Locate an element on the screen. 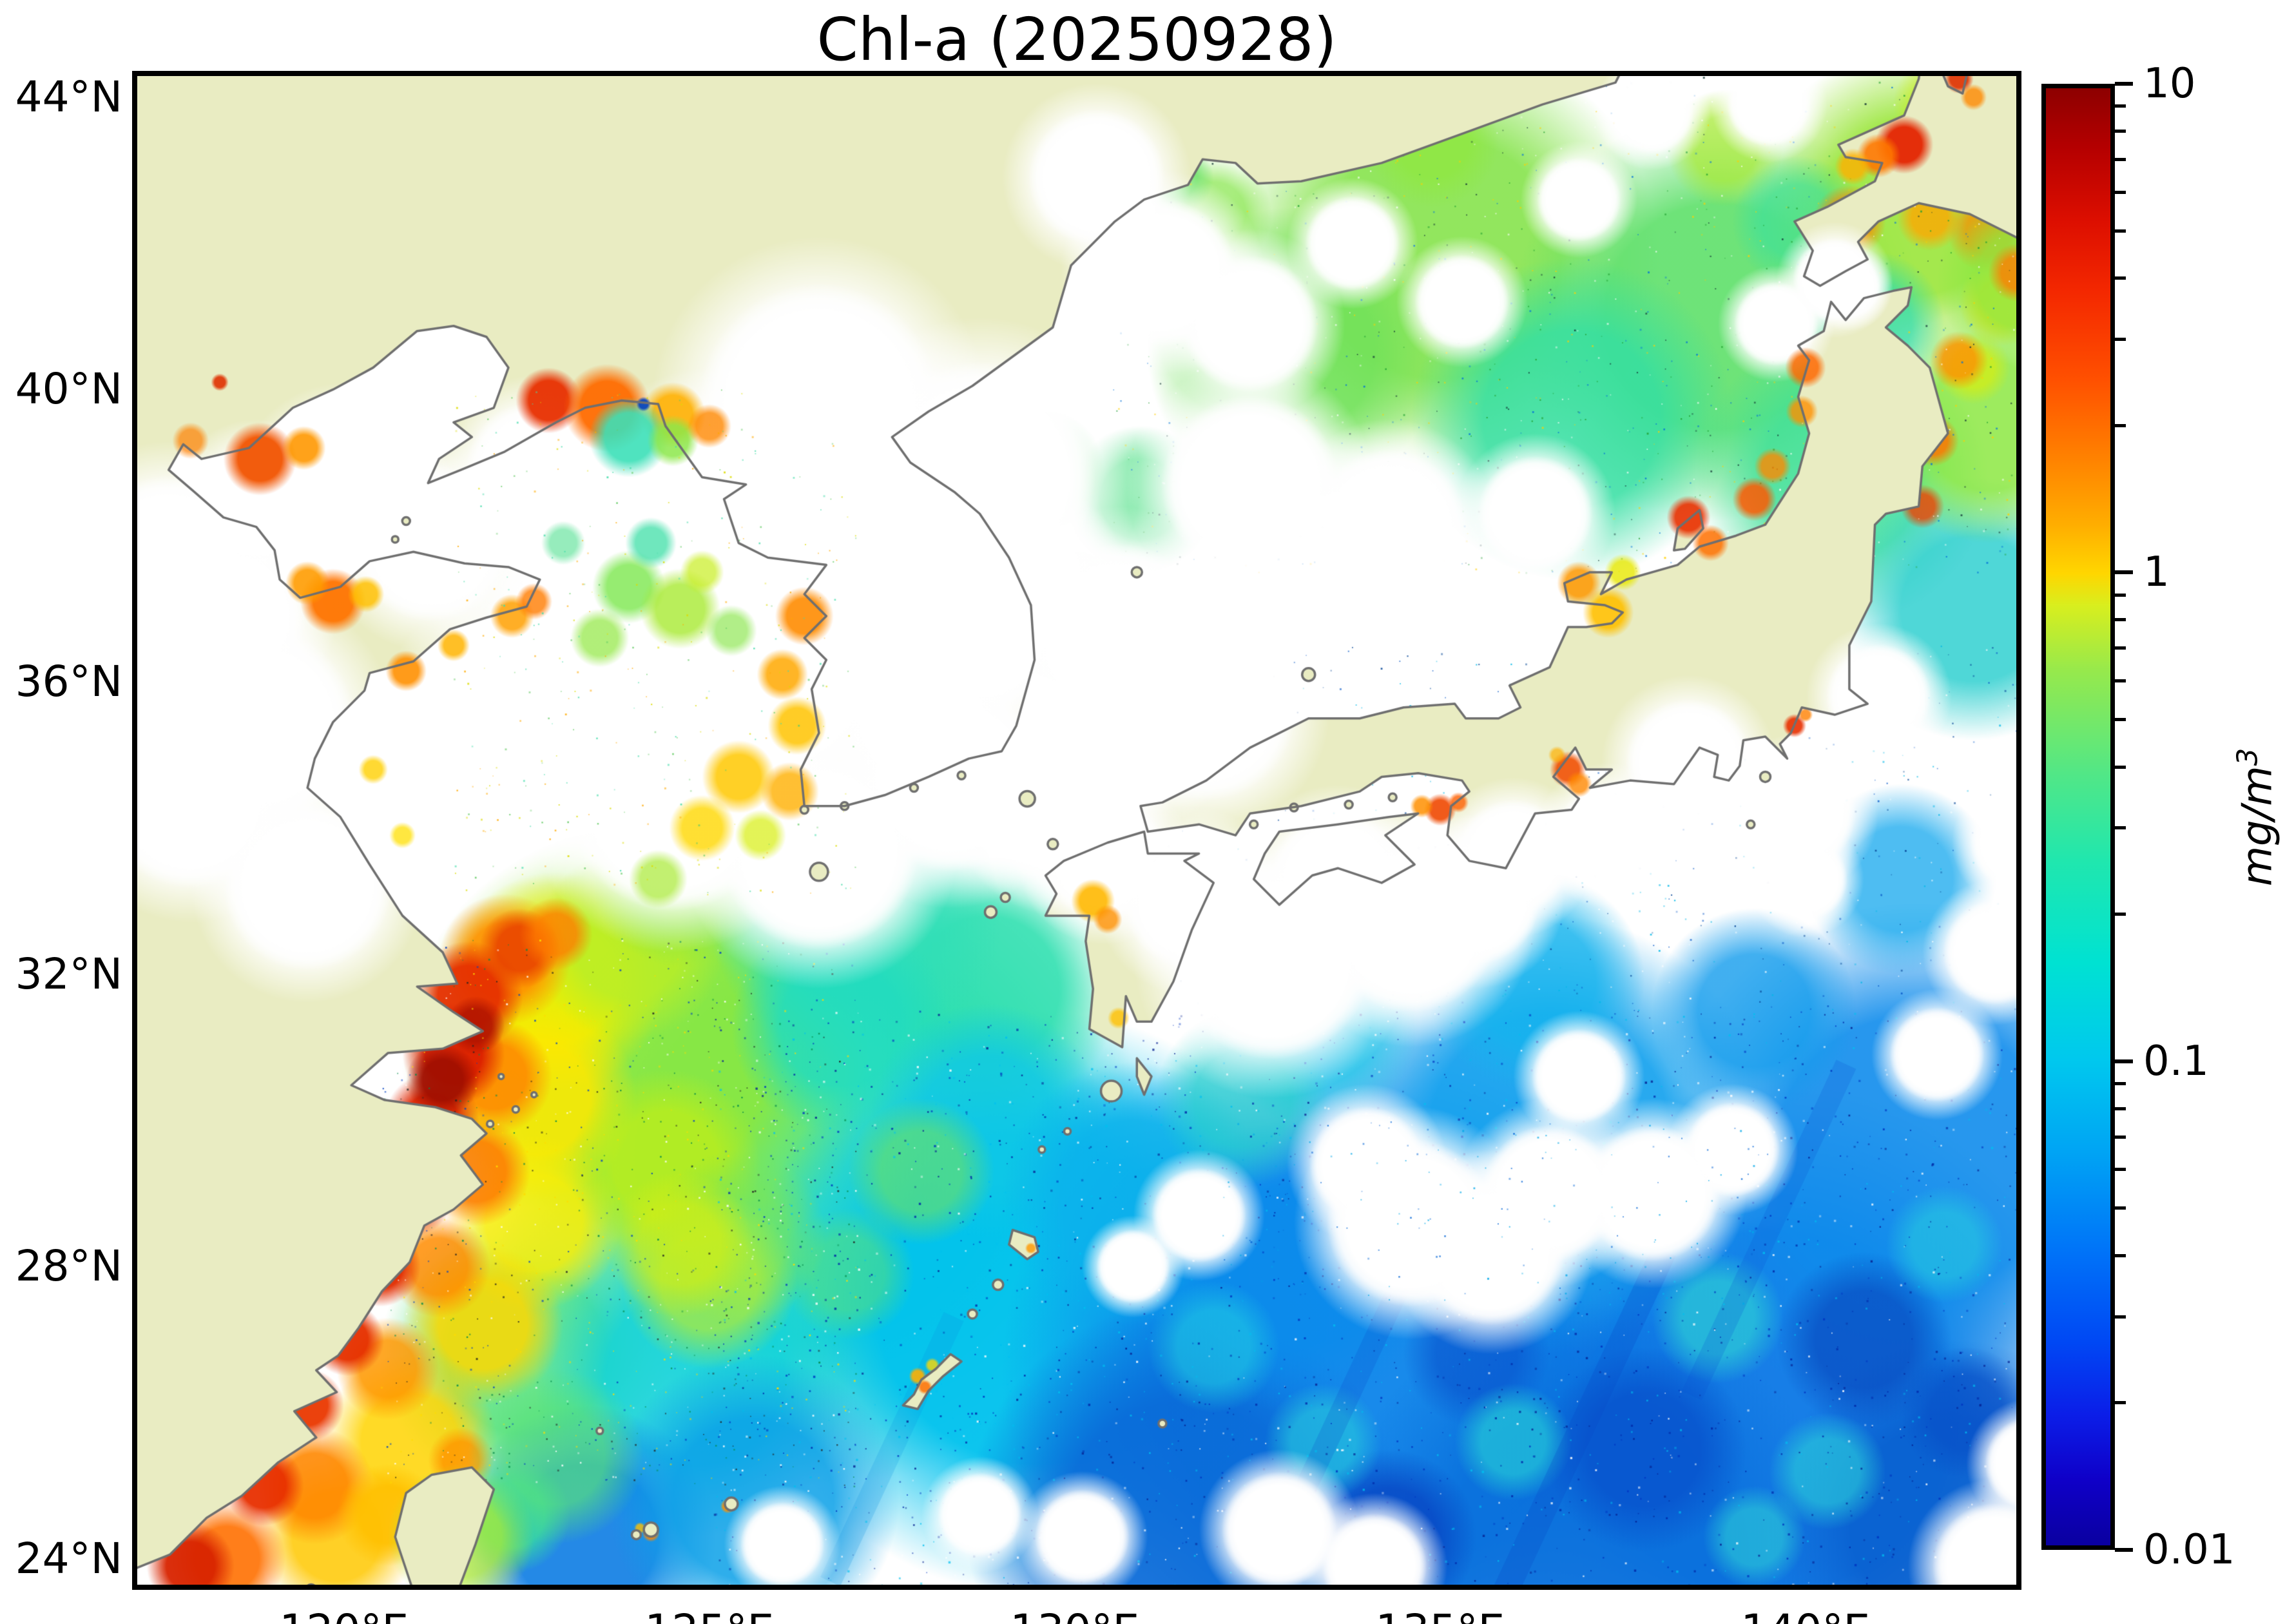 This screenshot has height=1624, width=2285. colorbar-unit-label: mg/m3 is located at coordinates (2256, 817).